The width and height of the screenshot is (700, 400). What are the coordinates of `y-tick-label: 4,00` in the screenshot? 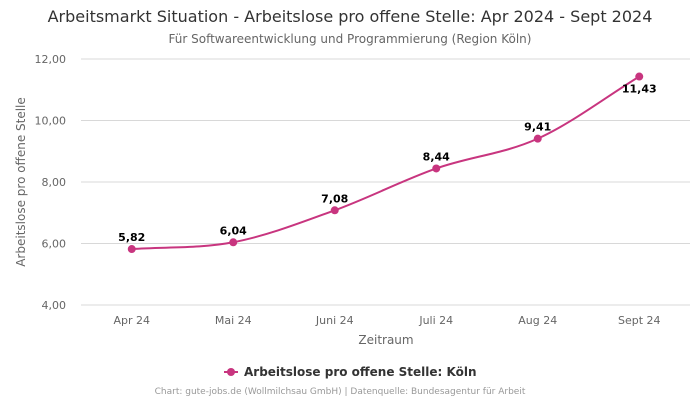 It's located at (54, 305).